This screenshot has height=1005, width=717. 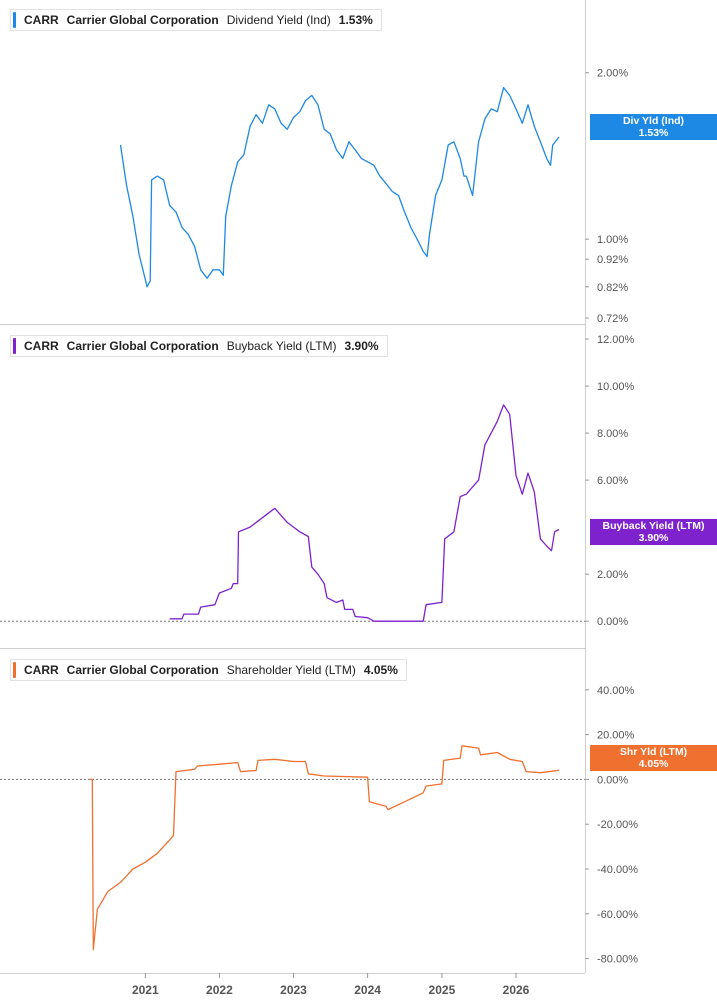 What do you see at coordinates (617, 870) in the screenshot?
I see `y-tick-label: -40.00%` at bounding box center [617, 870].